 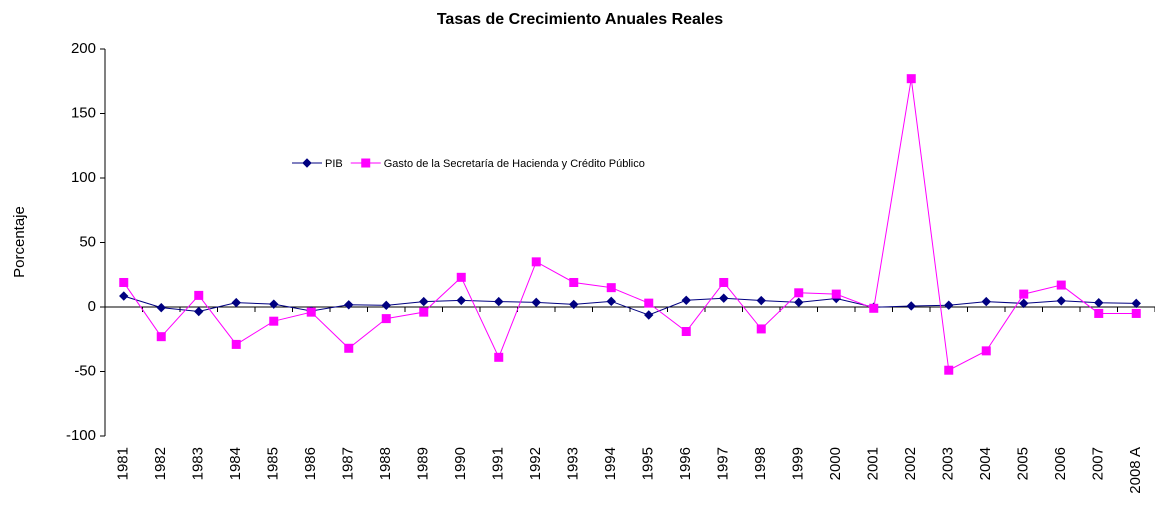 What do you see at coordinates (92, 306) in the screenshot?
I see `y-tick-label: 0` at bounding box center [92, 306].